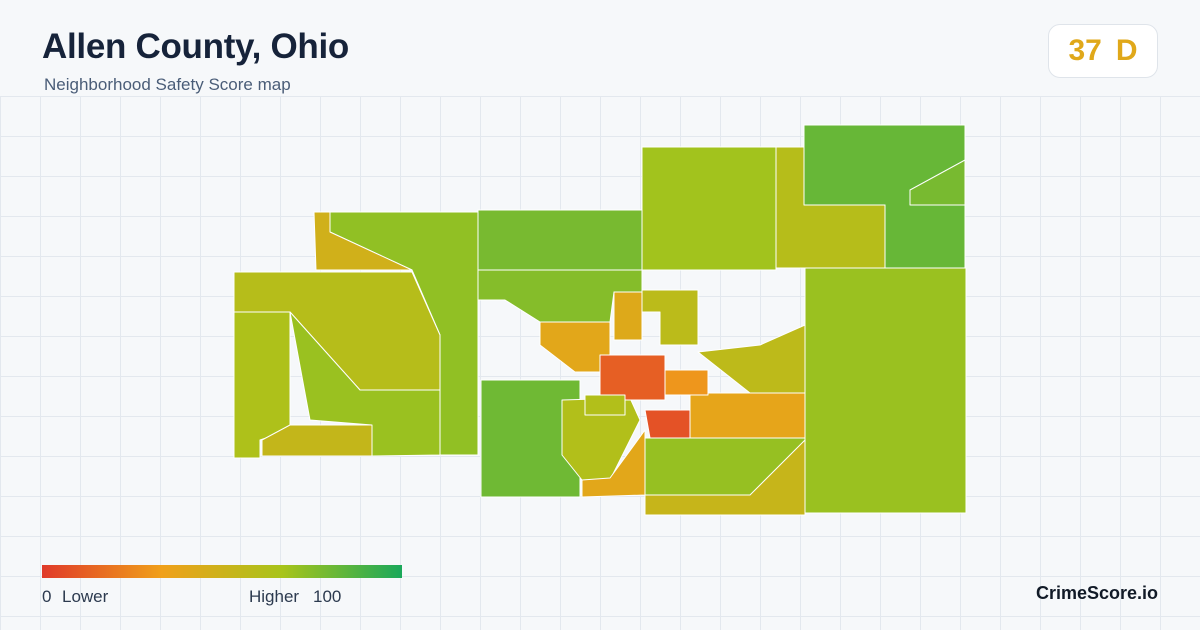  I want to click on score-value: 37, so click(1085, 50).